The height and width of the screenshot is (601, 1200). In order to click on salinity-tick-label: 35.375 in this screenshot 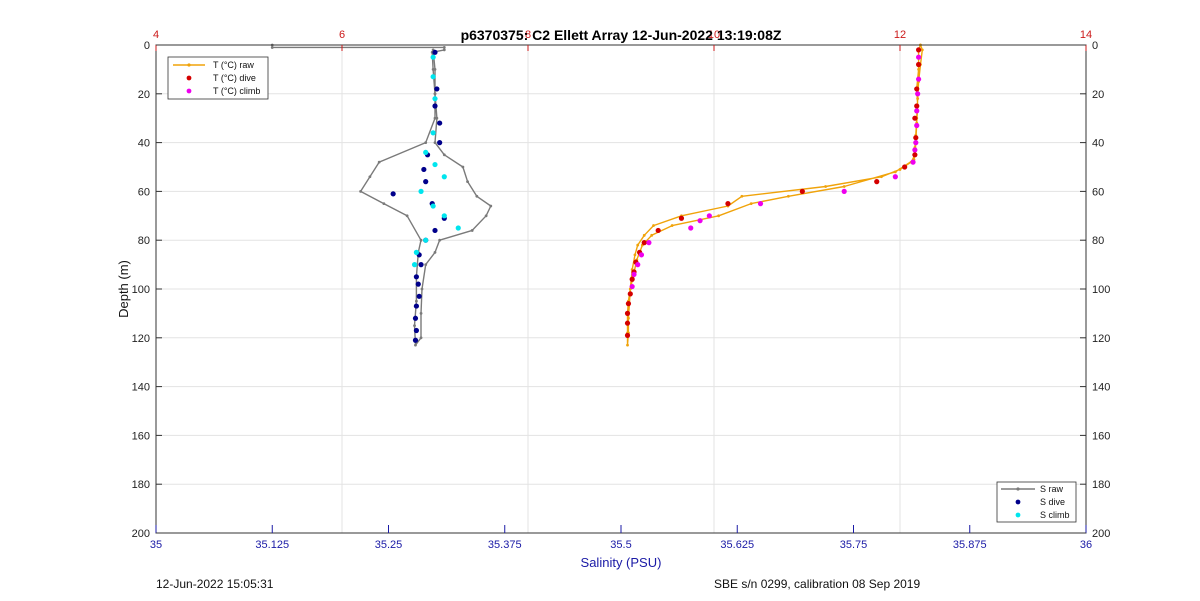, I will do `click(505, 545)`.